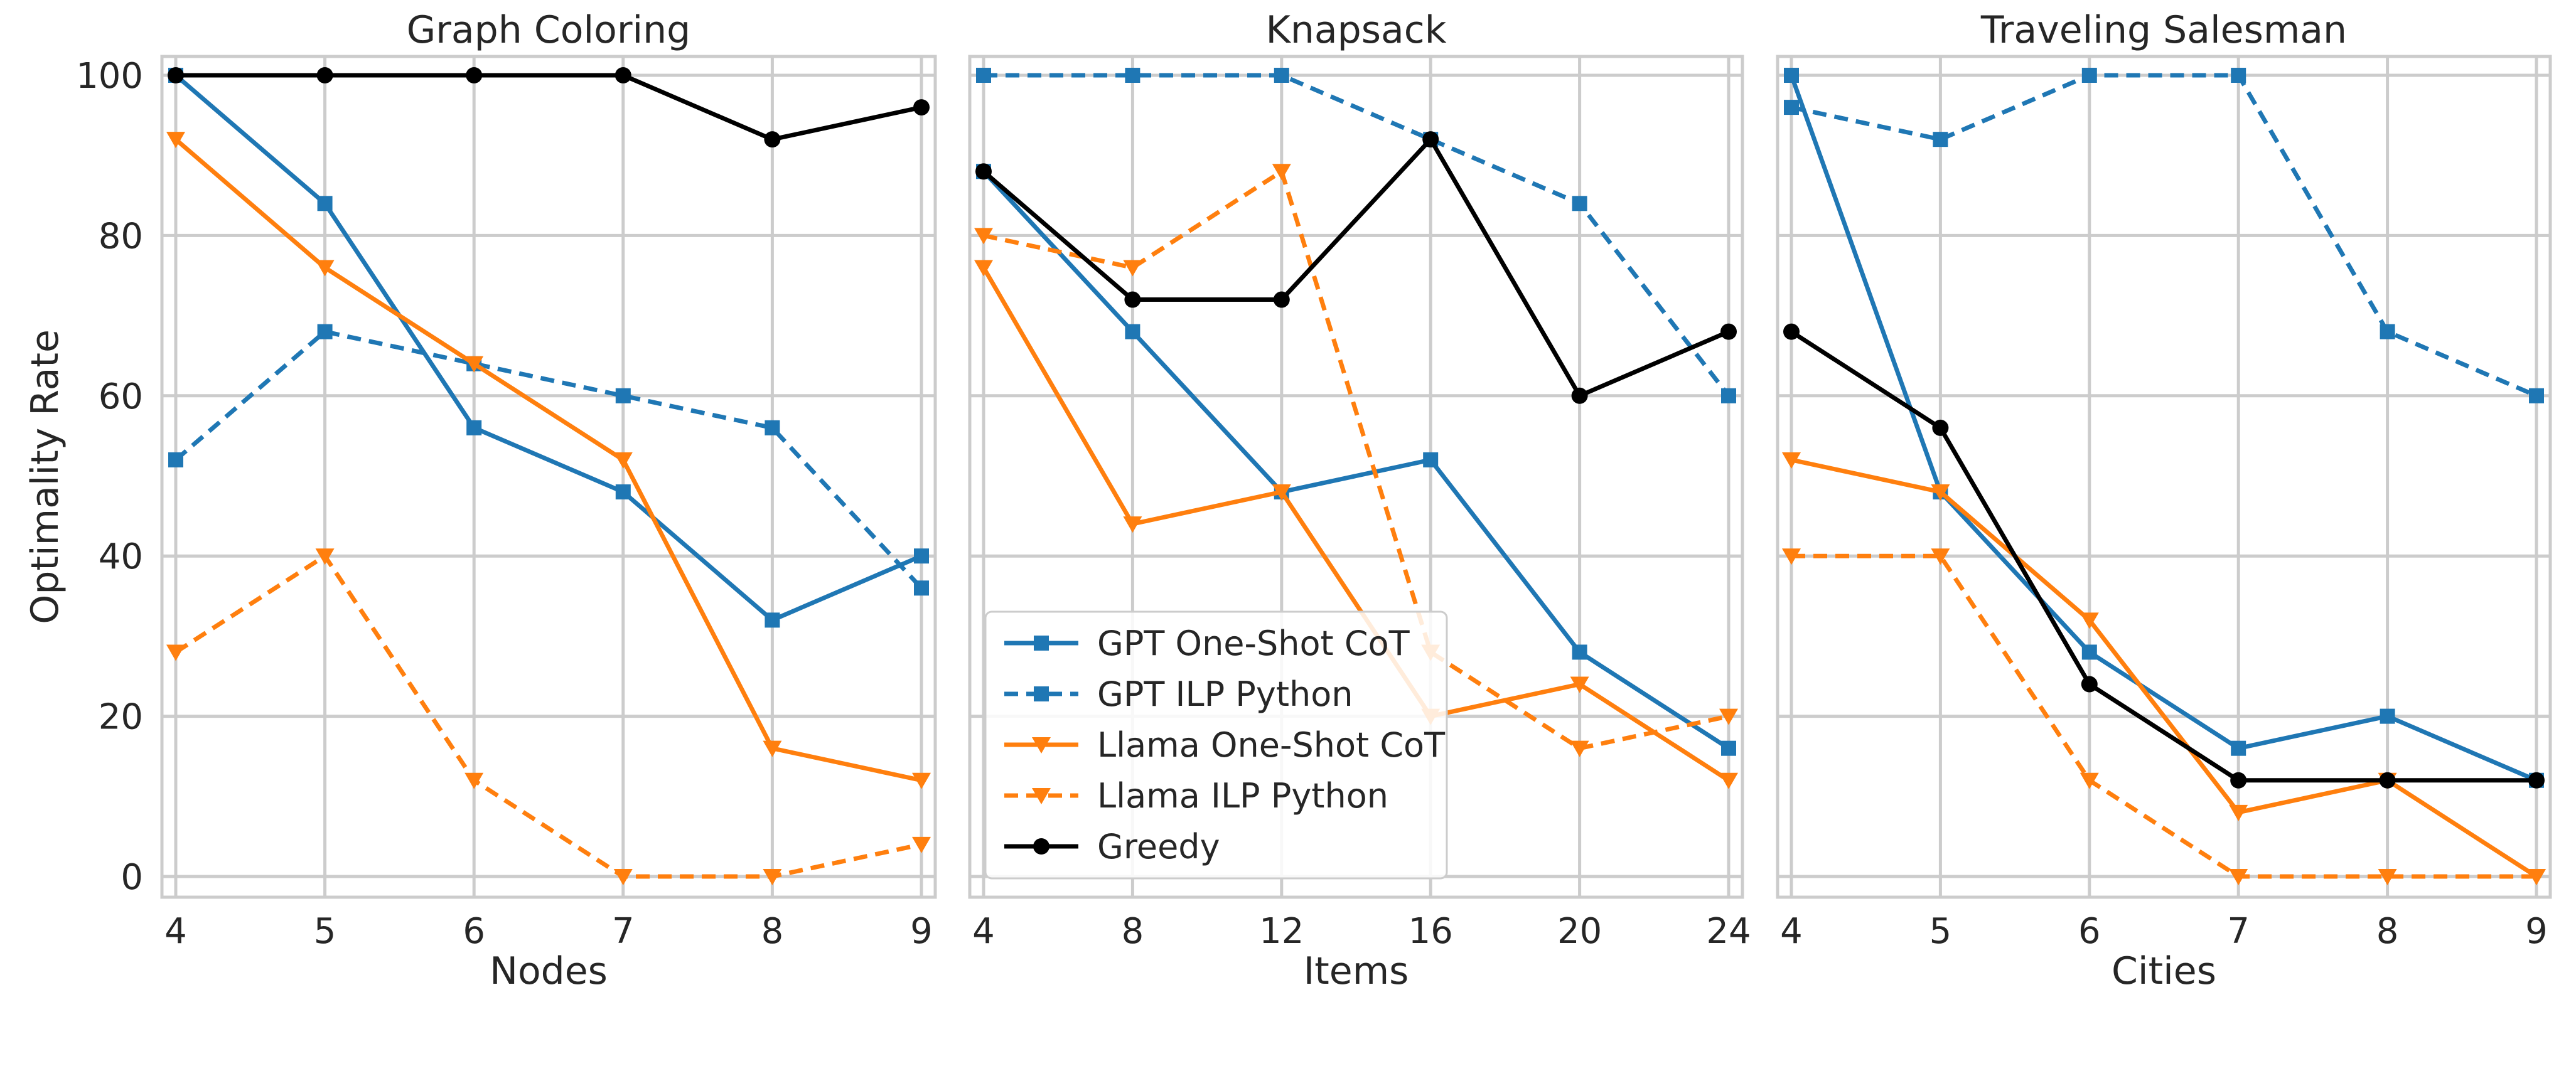  Describe the element at coordinates (549, 30) in the screenshot. I see `chart-title: Graph Coloring` at that location.